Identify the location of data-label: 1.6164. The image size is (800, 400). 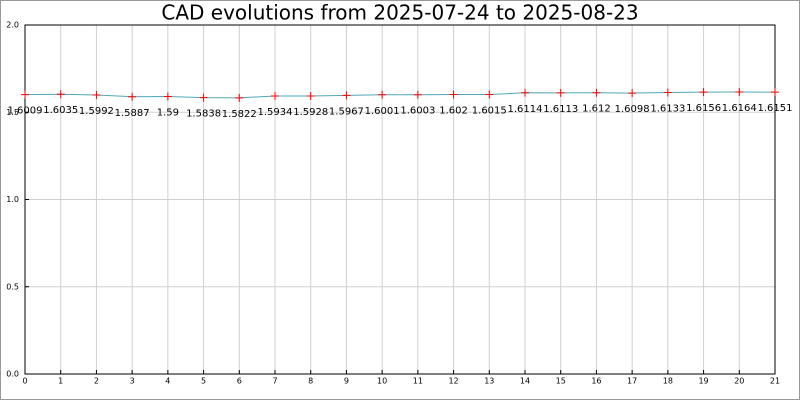
(739, 108).